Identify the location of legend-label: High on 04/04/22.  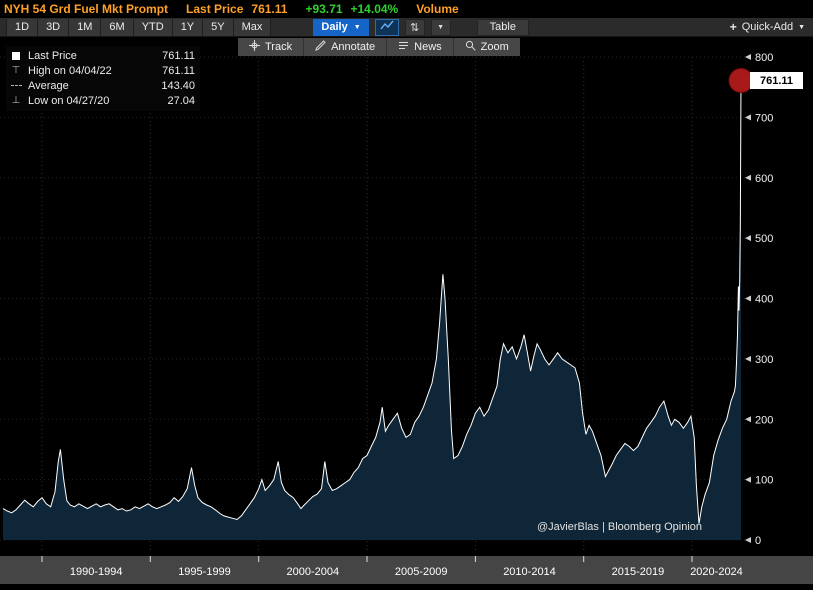
(70, 70).